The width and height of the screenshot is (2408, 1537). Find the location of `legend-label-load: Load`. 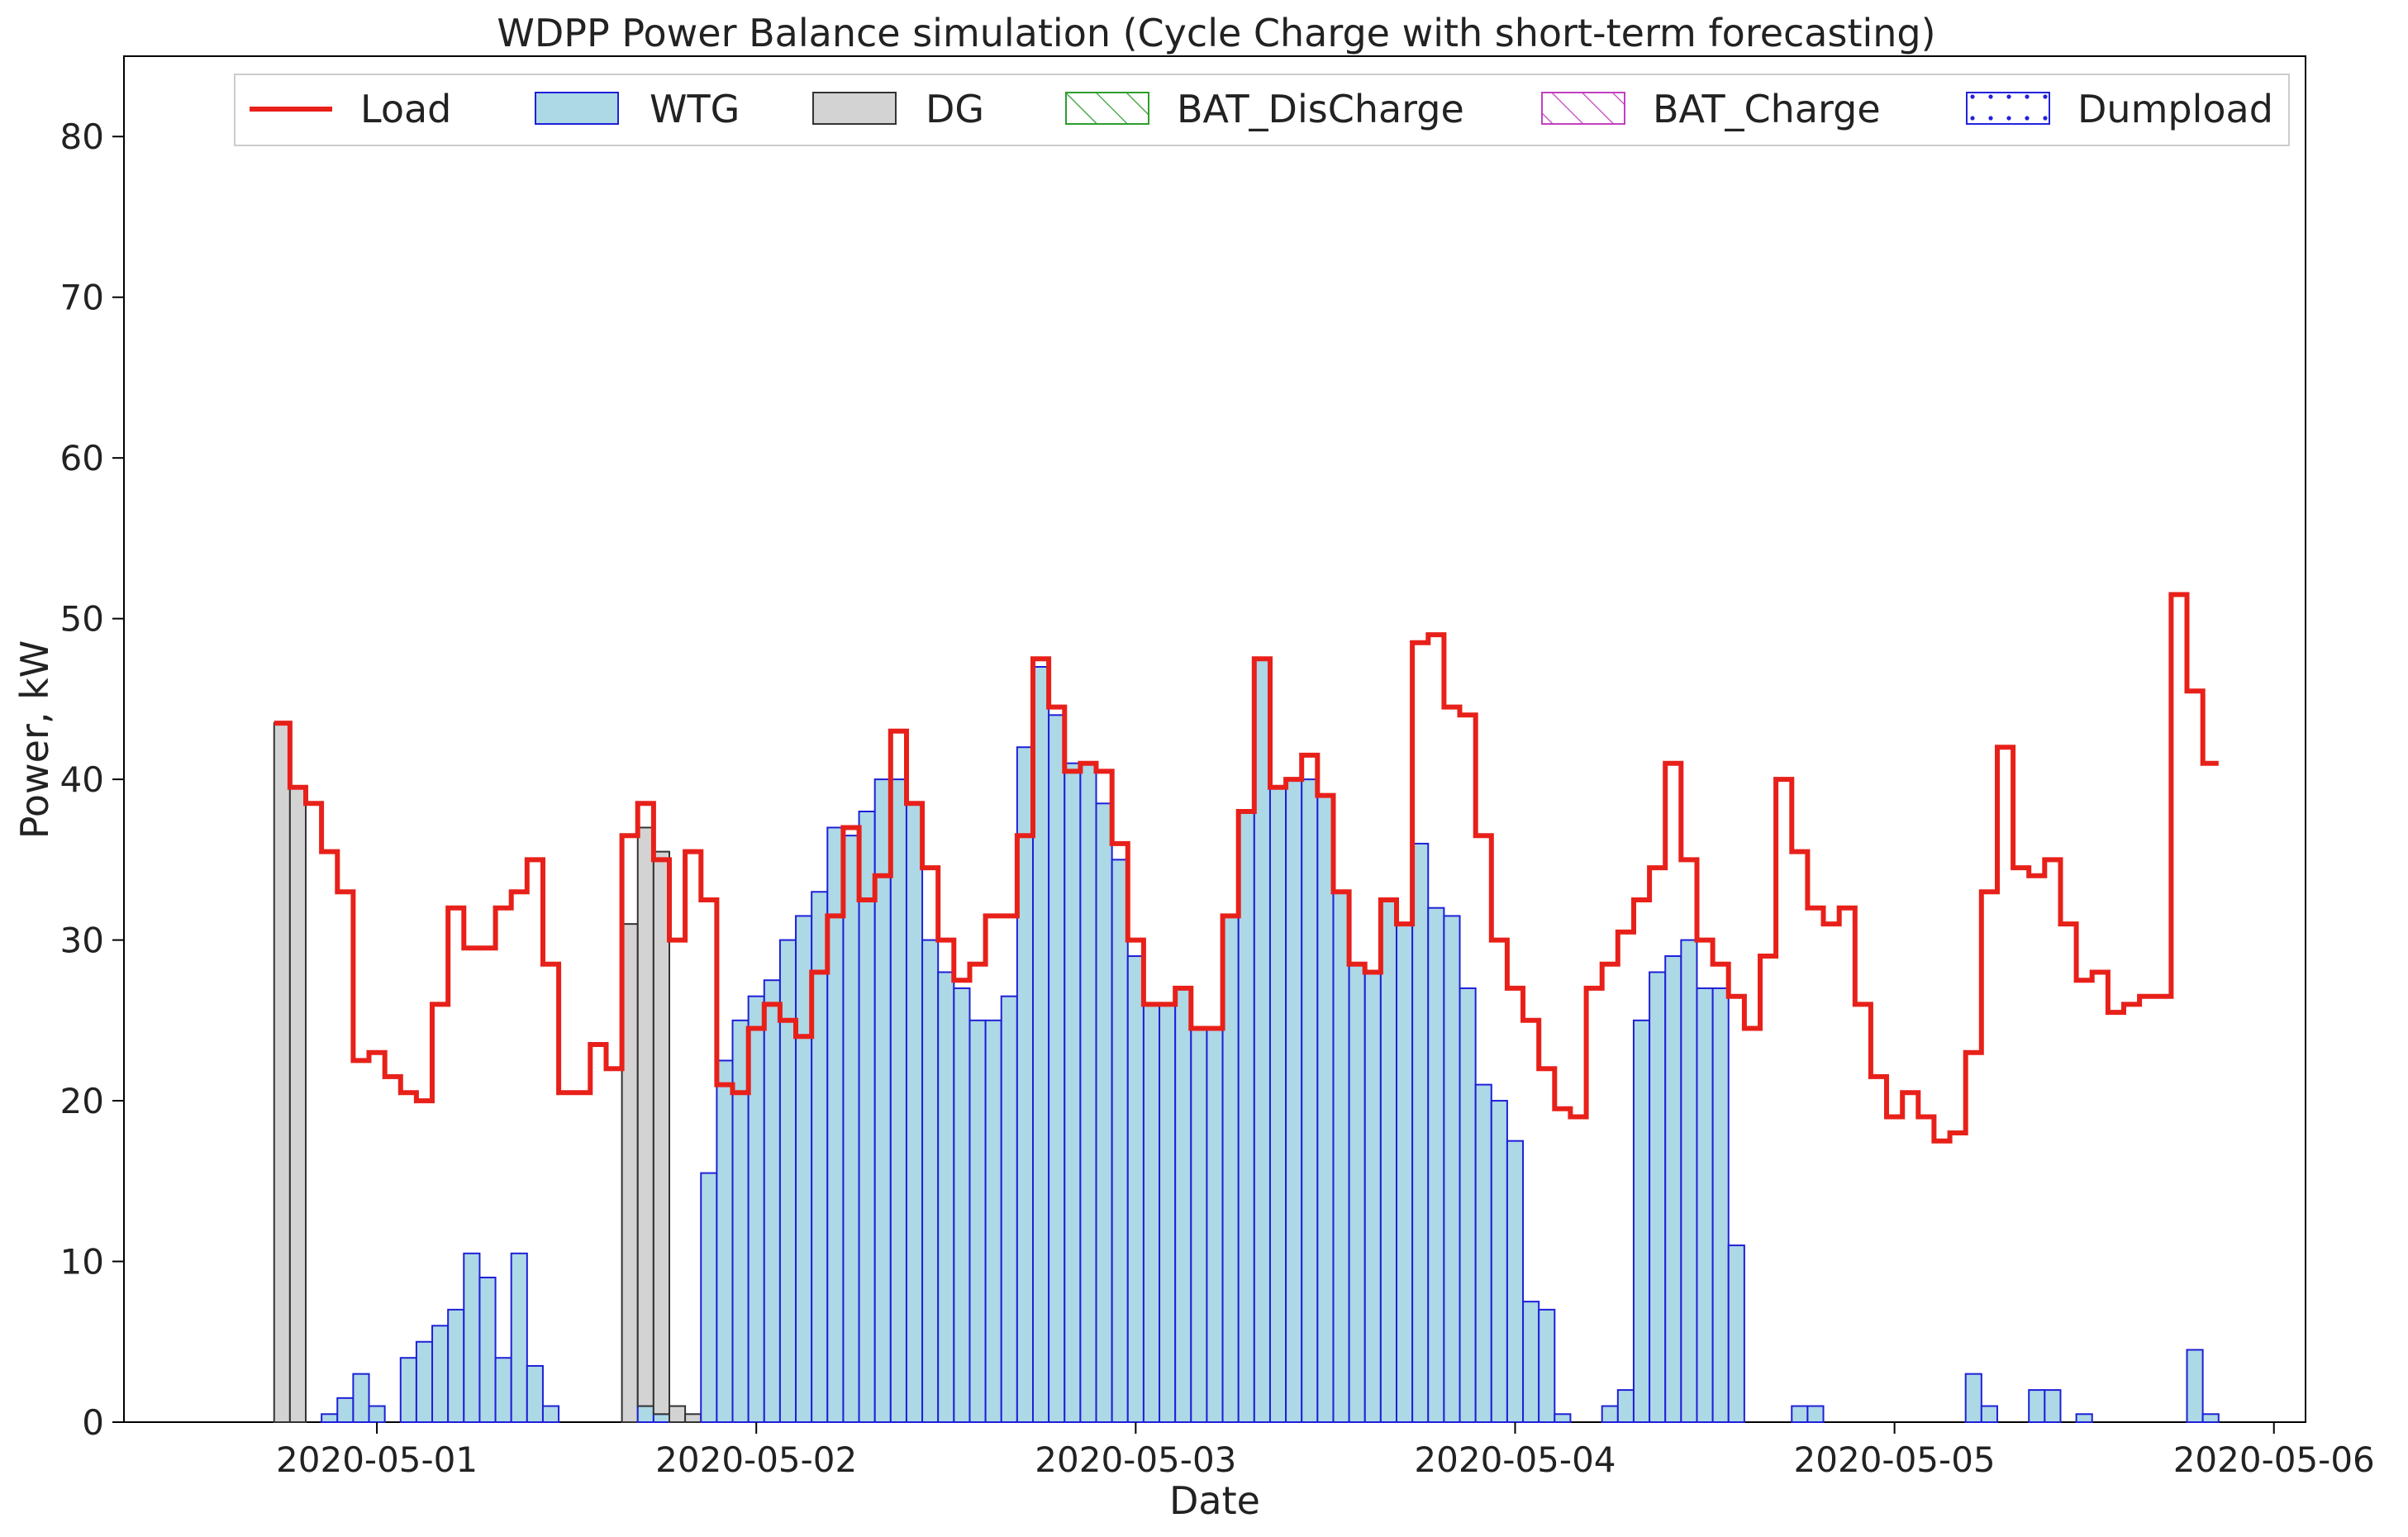

legend-label-load: Load is located at coordinates (405, 109).